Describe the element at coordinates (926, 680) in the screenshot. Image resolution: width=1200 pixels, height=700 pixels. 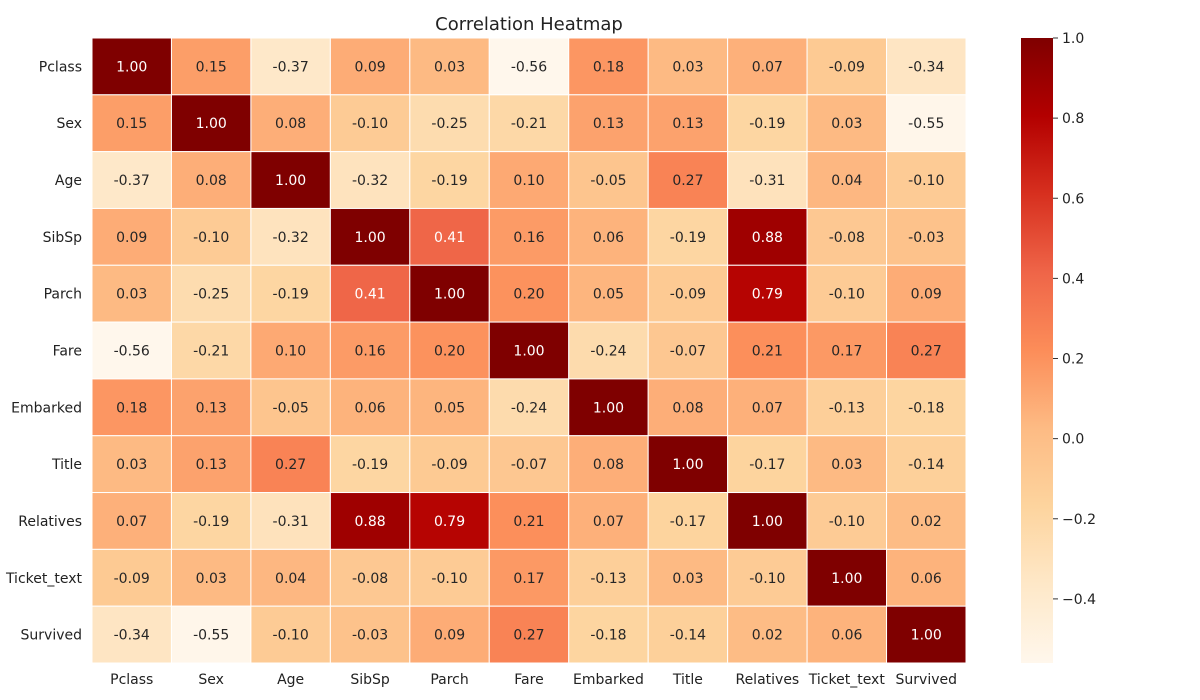
I see `column-label: Survived` at that location.